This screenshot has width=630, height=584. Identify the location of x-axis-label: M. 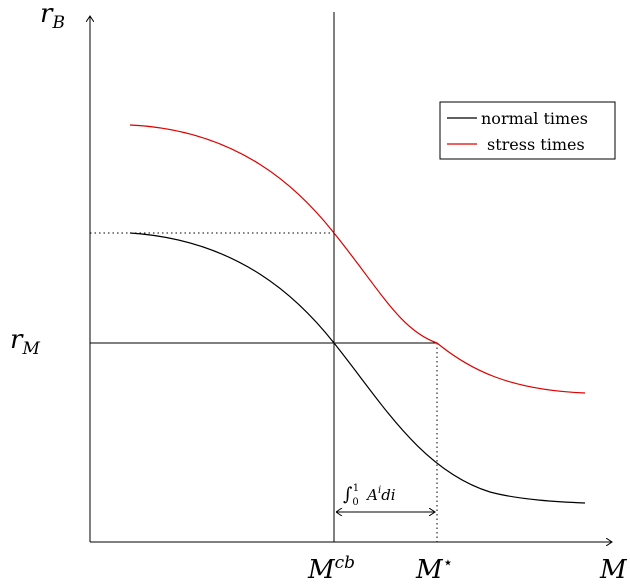
(613, 569).